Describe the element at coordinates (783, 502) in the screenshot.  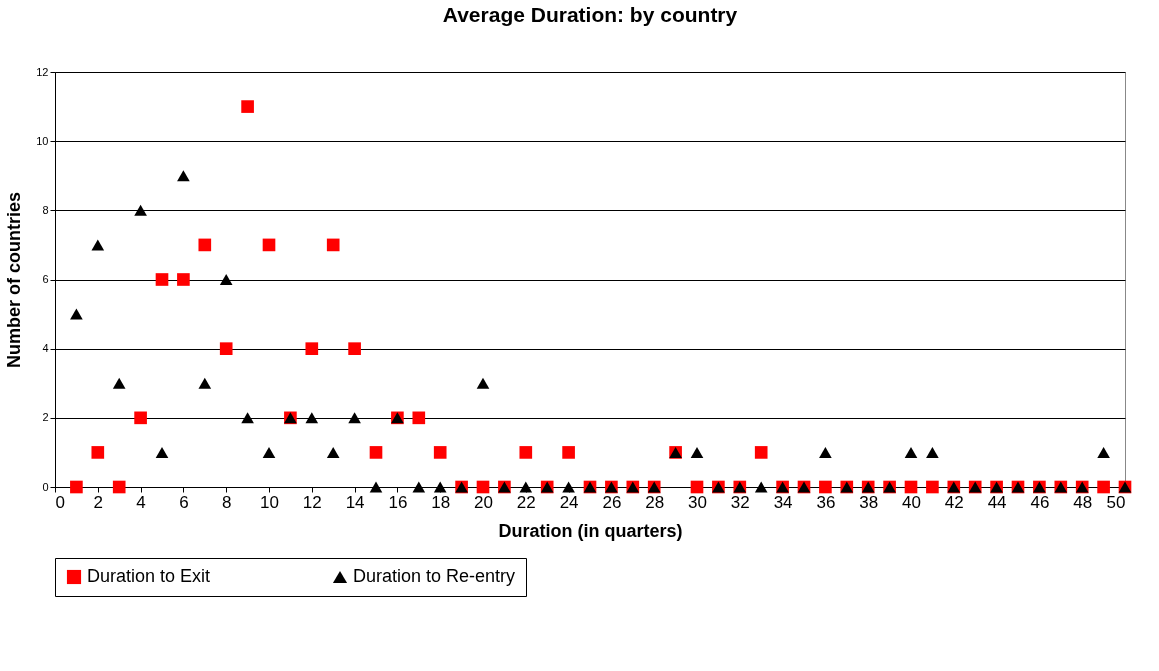
I see `x-tick-label: 34` at that location.